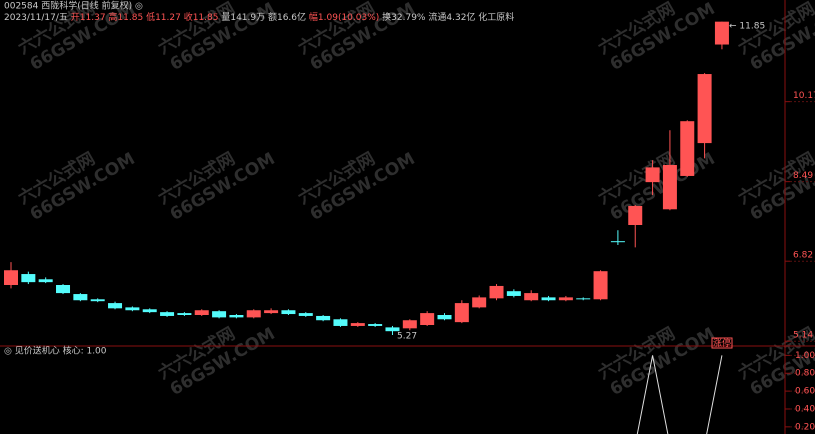 The height and width of the screenshot is (434, 815). Describe the element at coordinates (407, 337) in the screenshot. I see `min-annotation: 5.27` at that location.